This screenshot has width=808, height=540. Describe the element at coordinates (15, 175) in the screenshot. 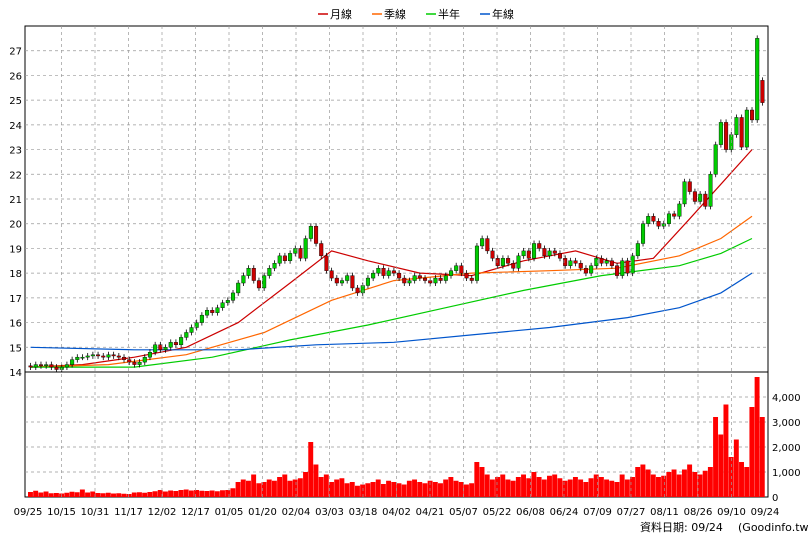

I see `price-tick-label: 22` at that location.